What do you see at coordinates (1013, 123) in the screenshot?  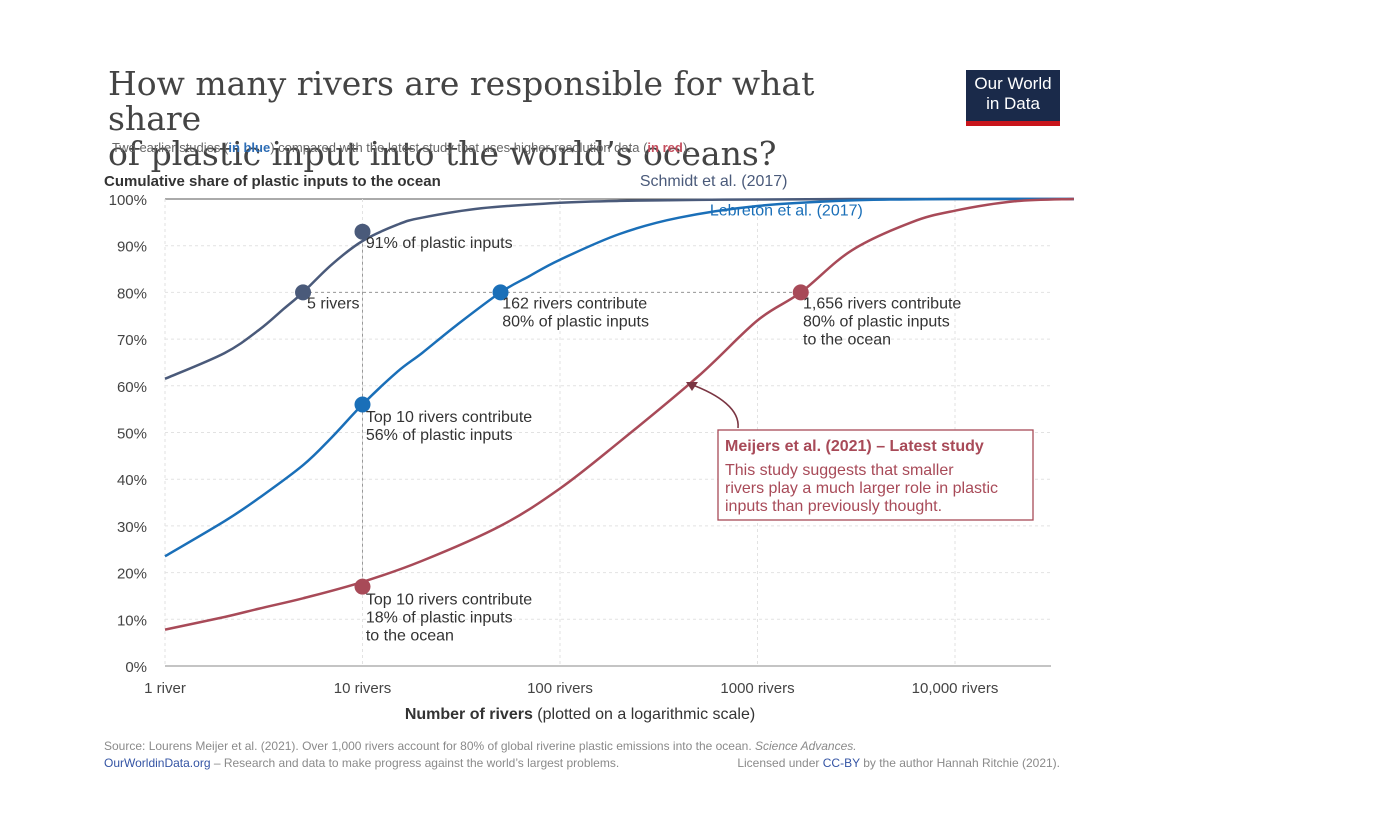 I see `logo-red-bar` at bounding box center [1013, 123].